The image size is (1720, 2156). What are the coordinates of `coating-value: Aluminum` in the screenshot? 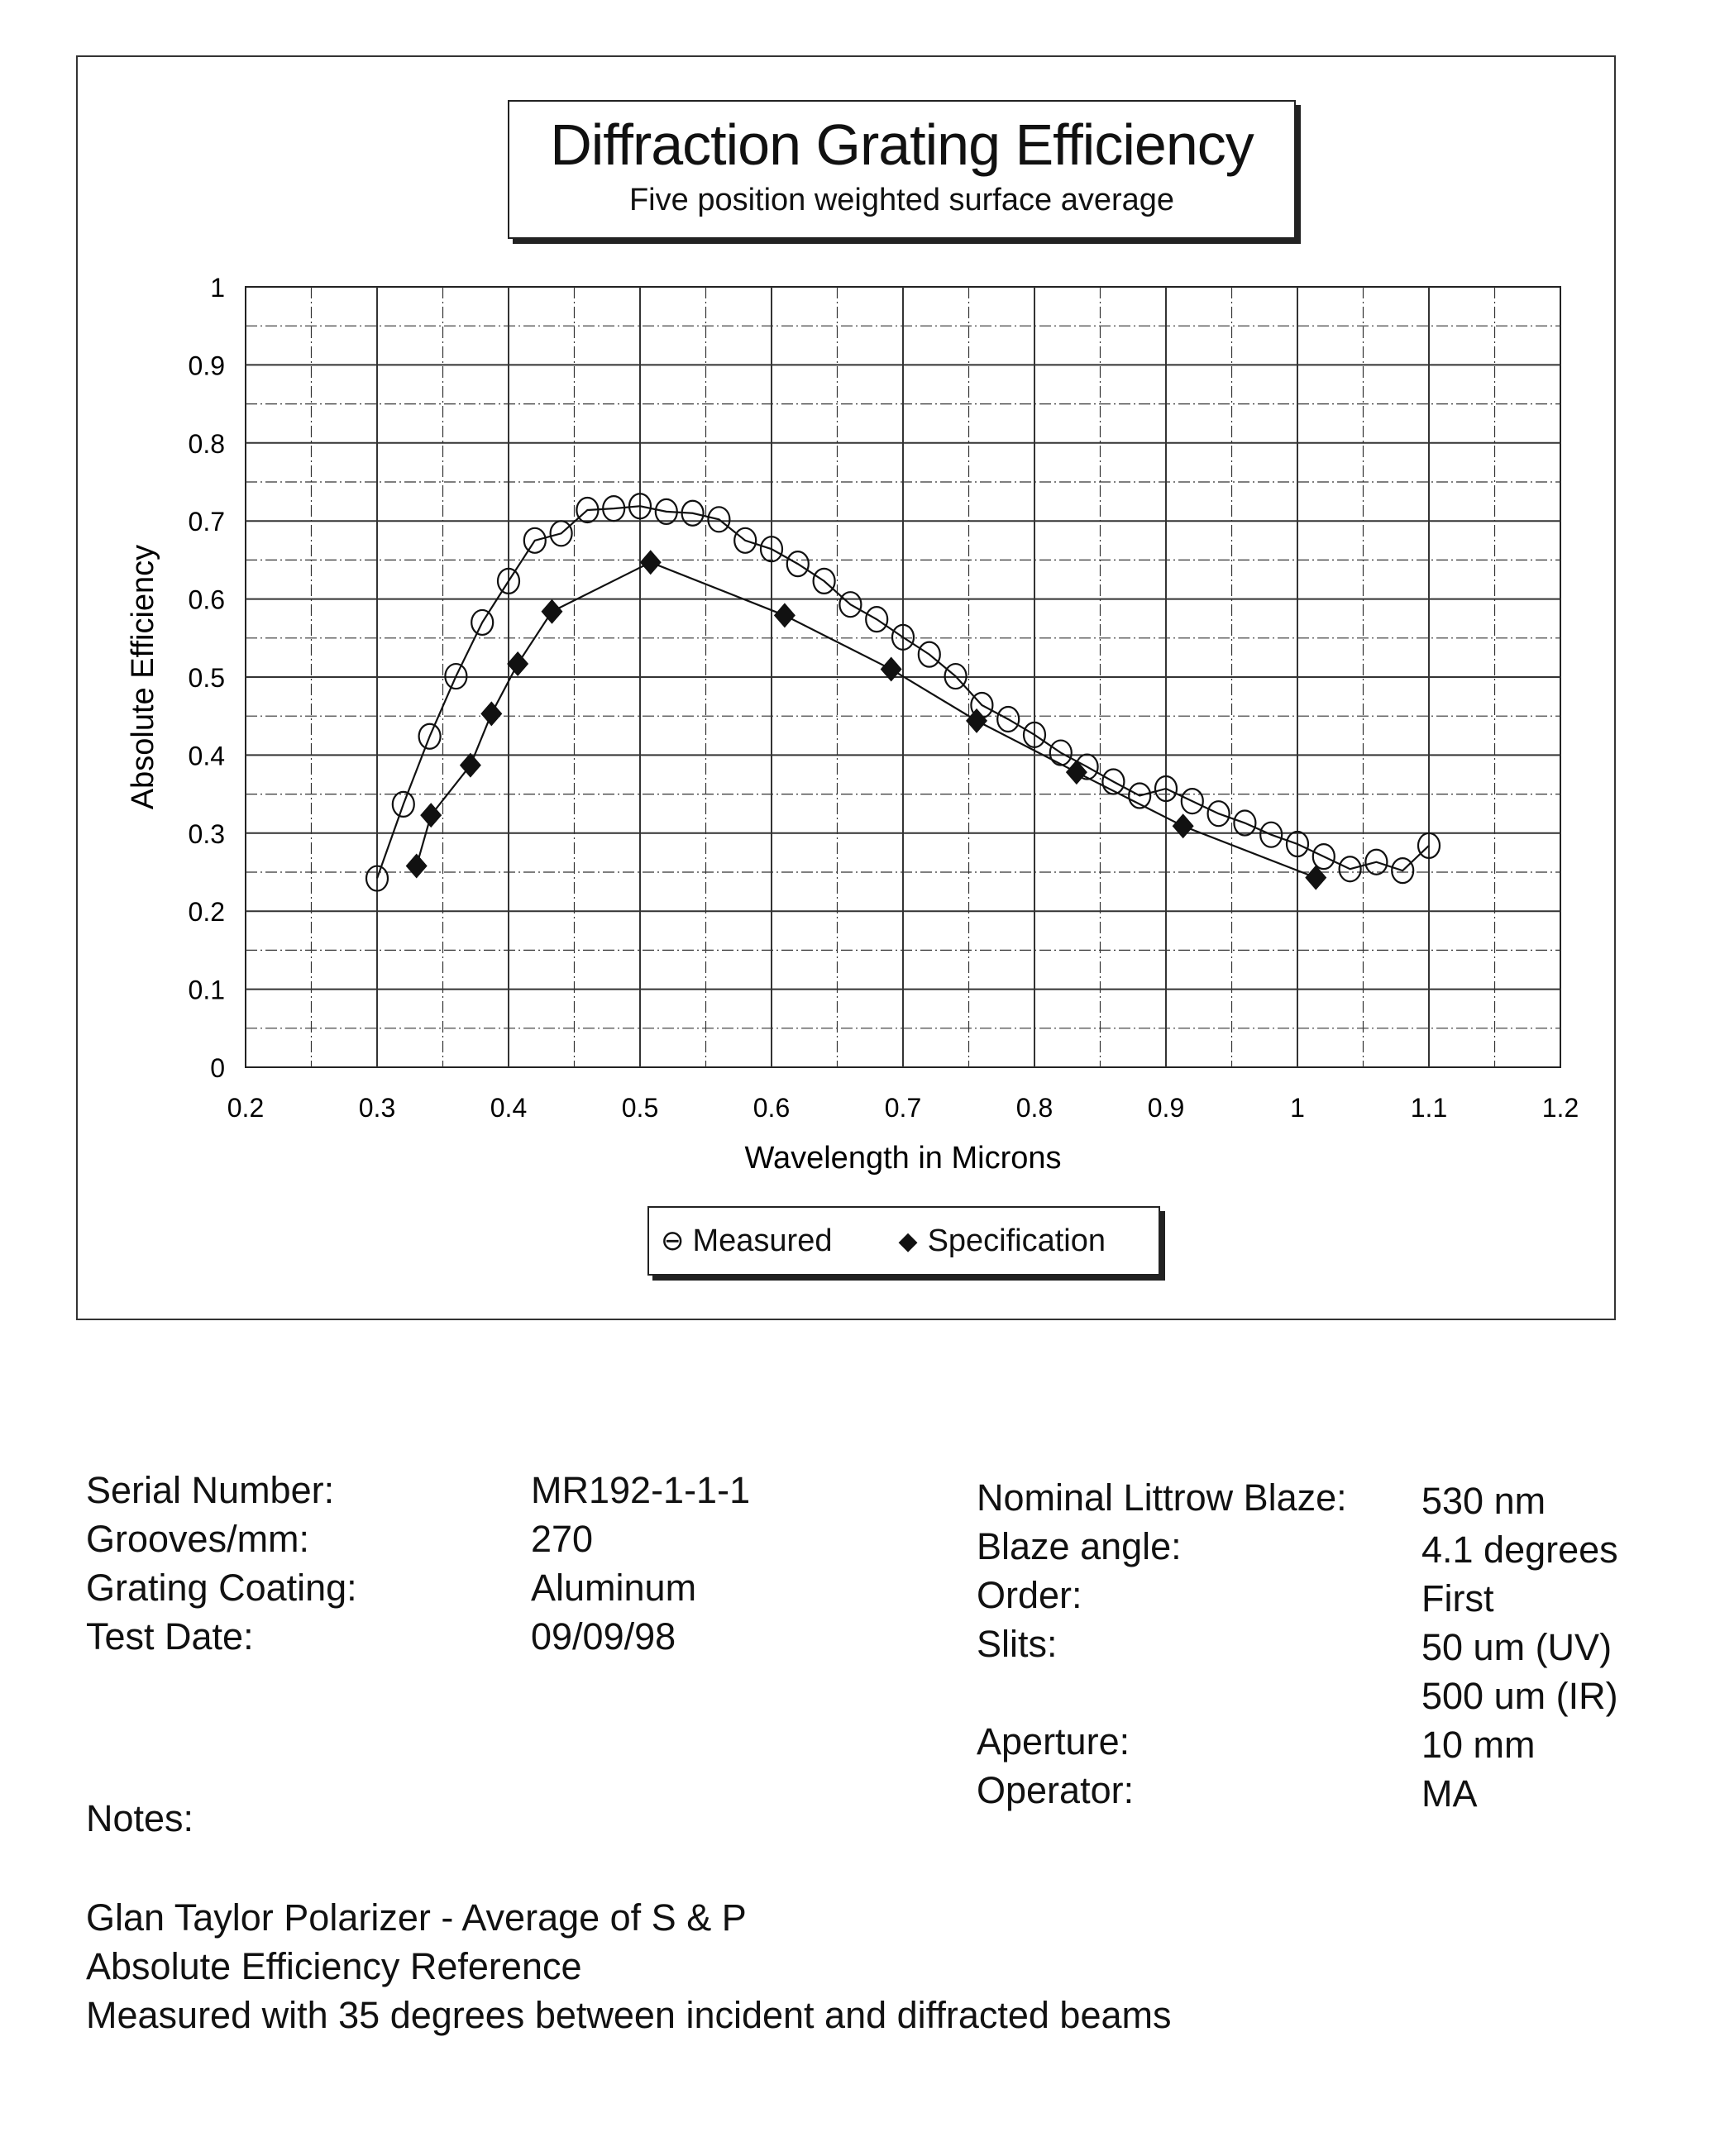 It's located at (614, 1588).